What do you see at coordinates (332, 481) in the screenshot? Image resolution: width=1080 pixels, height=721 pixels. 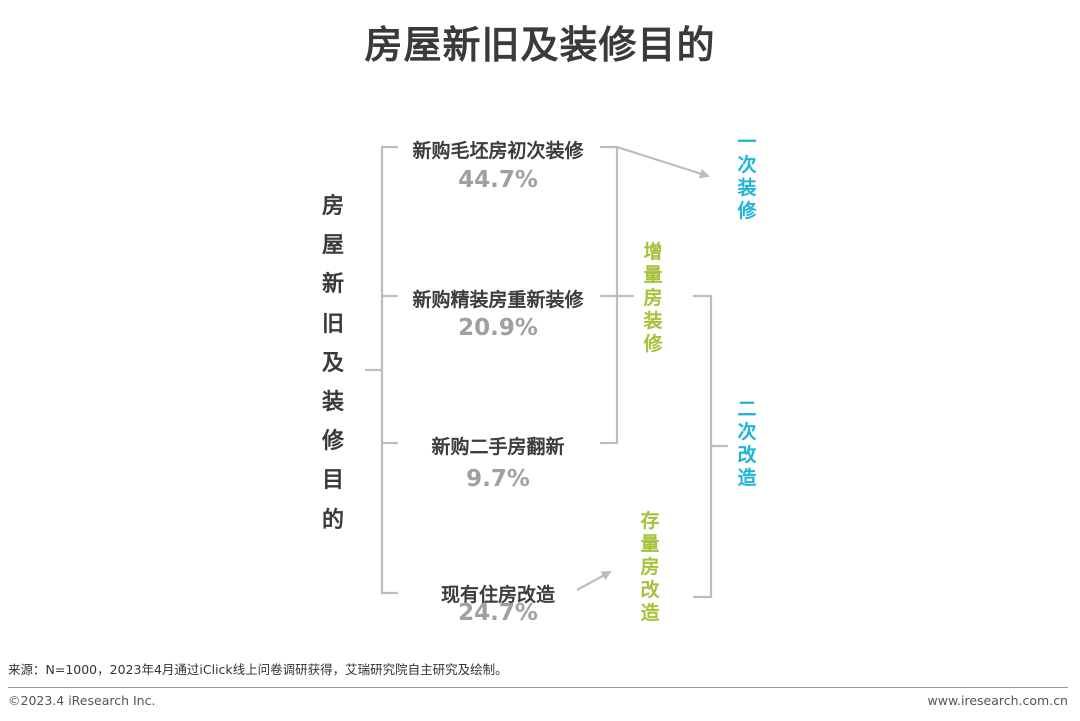 I see `root-char: 目` at bounding box center [332, 481].